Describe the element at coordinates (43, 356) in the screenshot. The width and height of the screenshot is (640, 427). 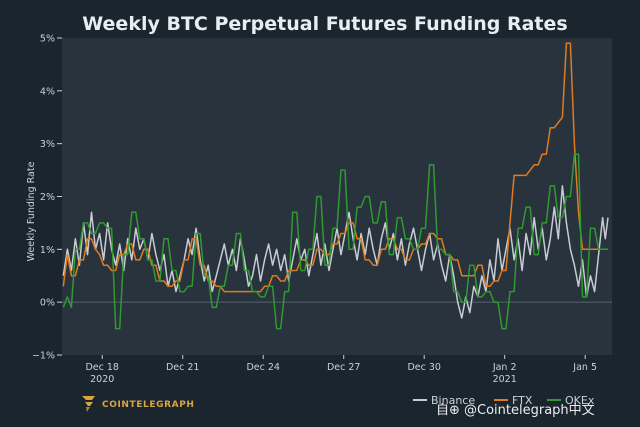
I see `y-tick-label: −1%` at that location.